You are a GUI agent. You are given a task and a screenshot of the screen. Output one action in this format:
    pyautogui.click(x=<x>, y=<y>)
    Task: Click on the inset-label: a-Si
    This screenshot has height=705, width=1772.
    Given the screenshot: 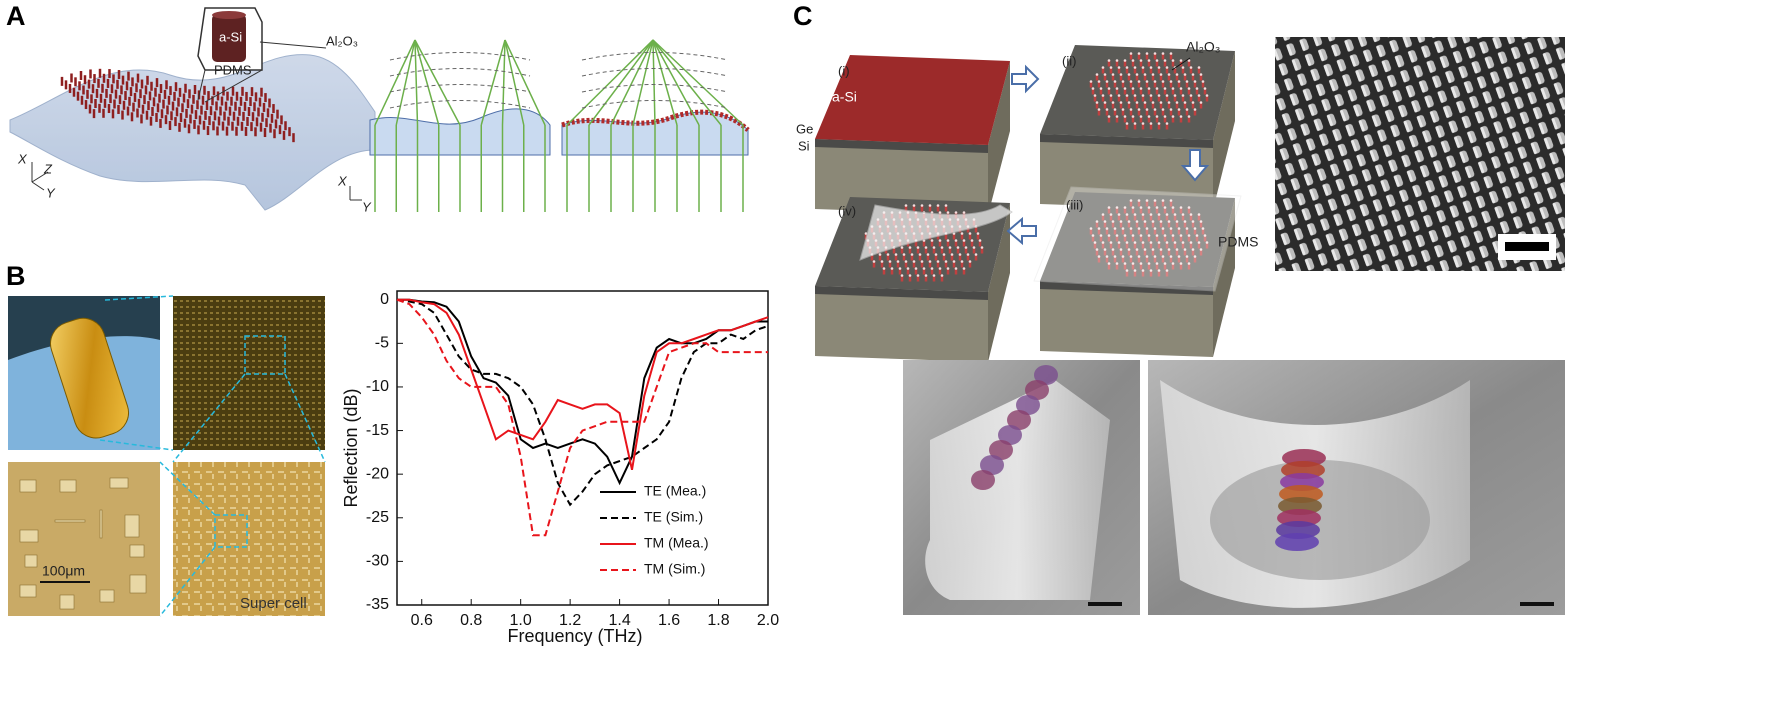 What is the action you would take?
    pyautogui.click(x=230, y=36)
    